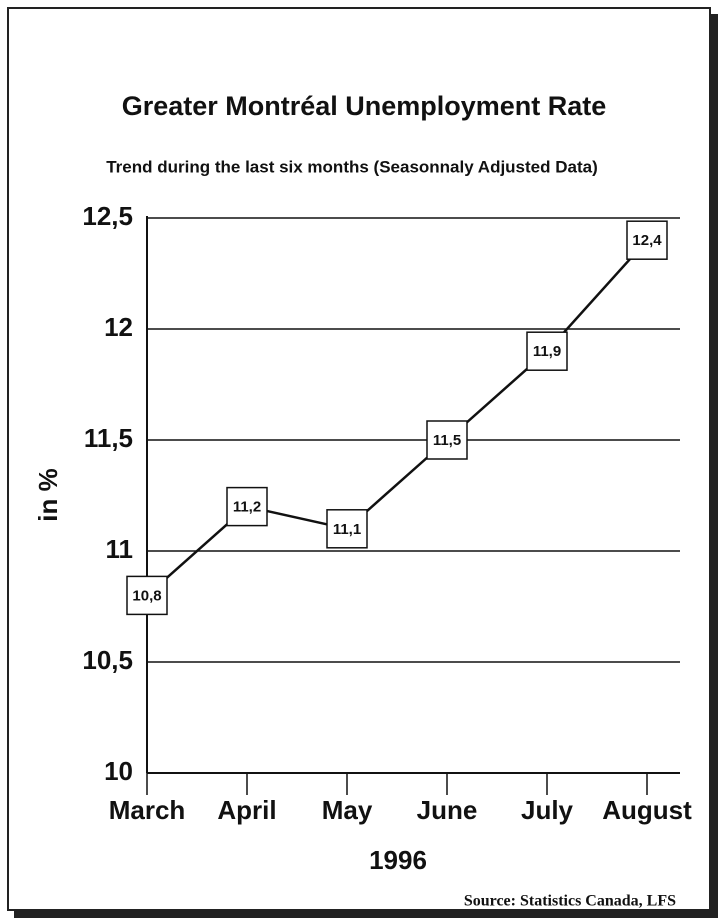 The height and width of the screenshot is (923, 727). Describe the element at coordinates (120, 549) in the screenshot. I see `y-tick-label: 11` at that location.